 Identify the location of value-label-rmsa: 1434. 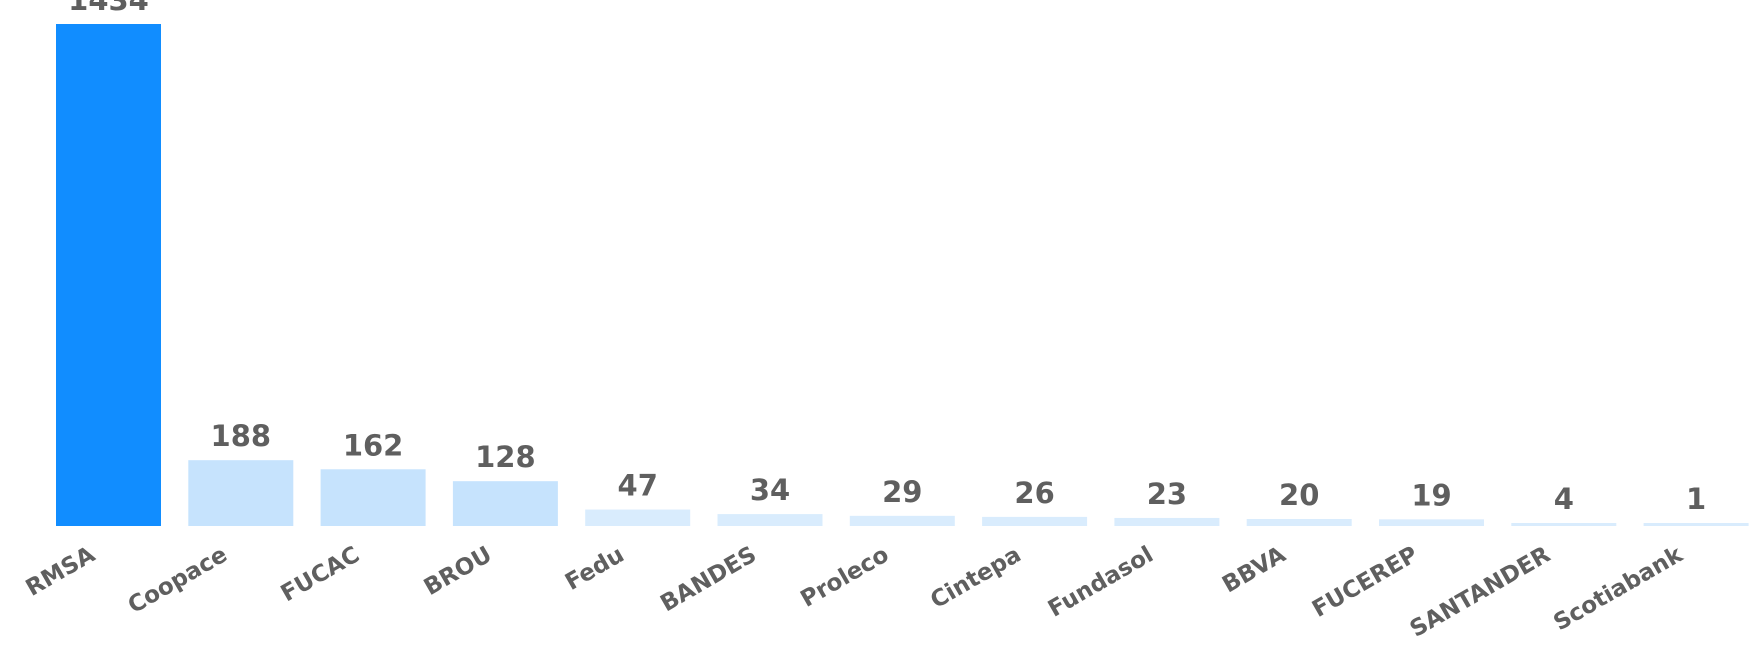
(108, 8).